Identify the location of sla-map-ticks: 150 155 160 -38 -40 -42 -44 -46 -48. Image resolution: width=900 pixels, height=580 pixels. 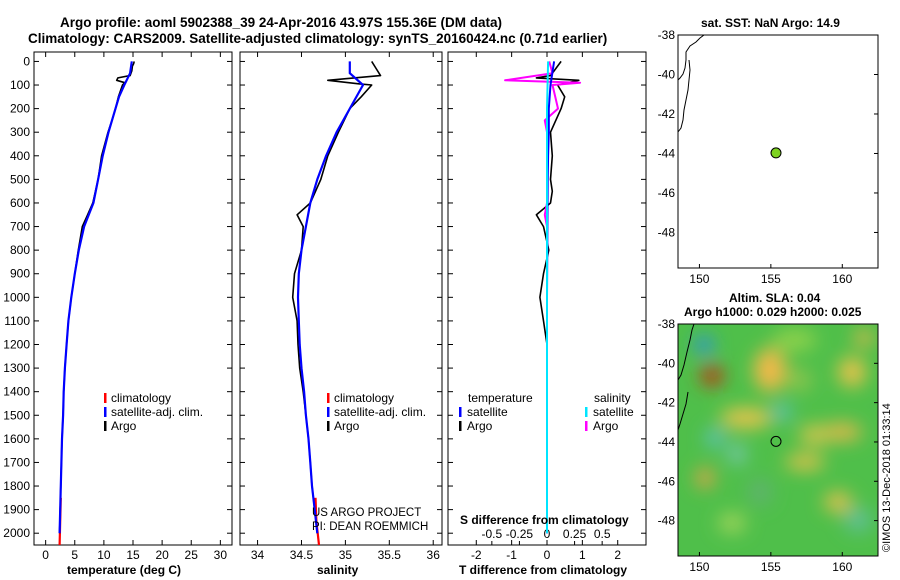
(768, 445).